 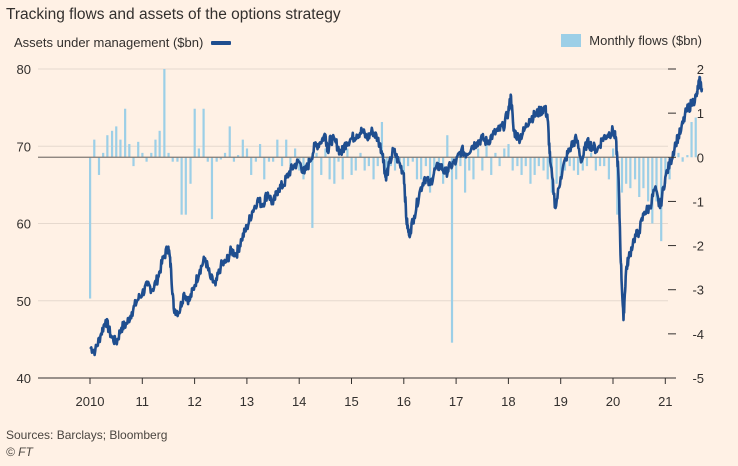 I want to click on x-tick-label: 17, so click(x=456, y=401).